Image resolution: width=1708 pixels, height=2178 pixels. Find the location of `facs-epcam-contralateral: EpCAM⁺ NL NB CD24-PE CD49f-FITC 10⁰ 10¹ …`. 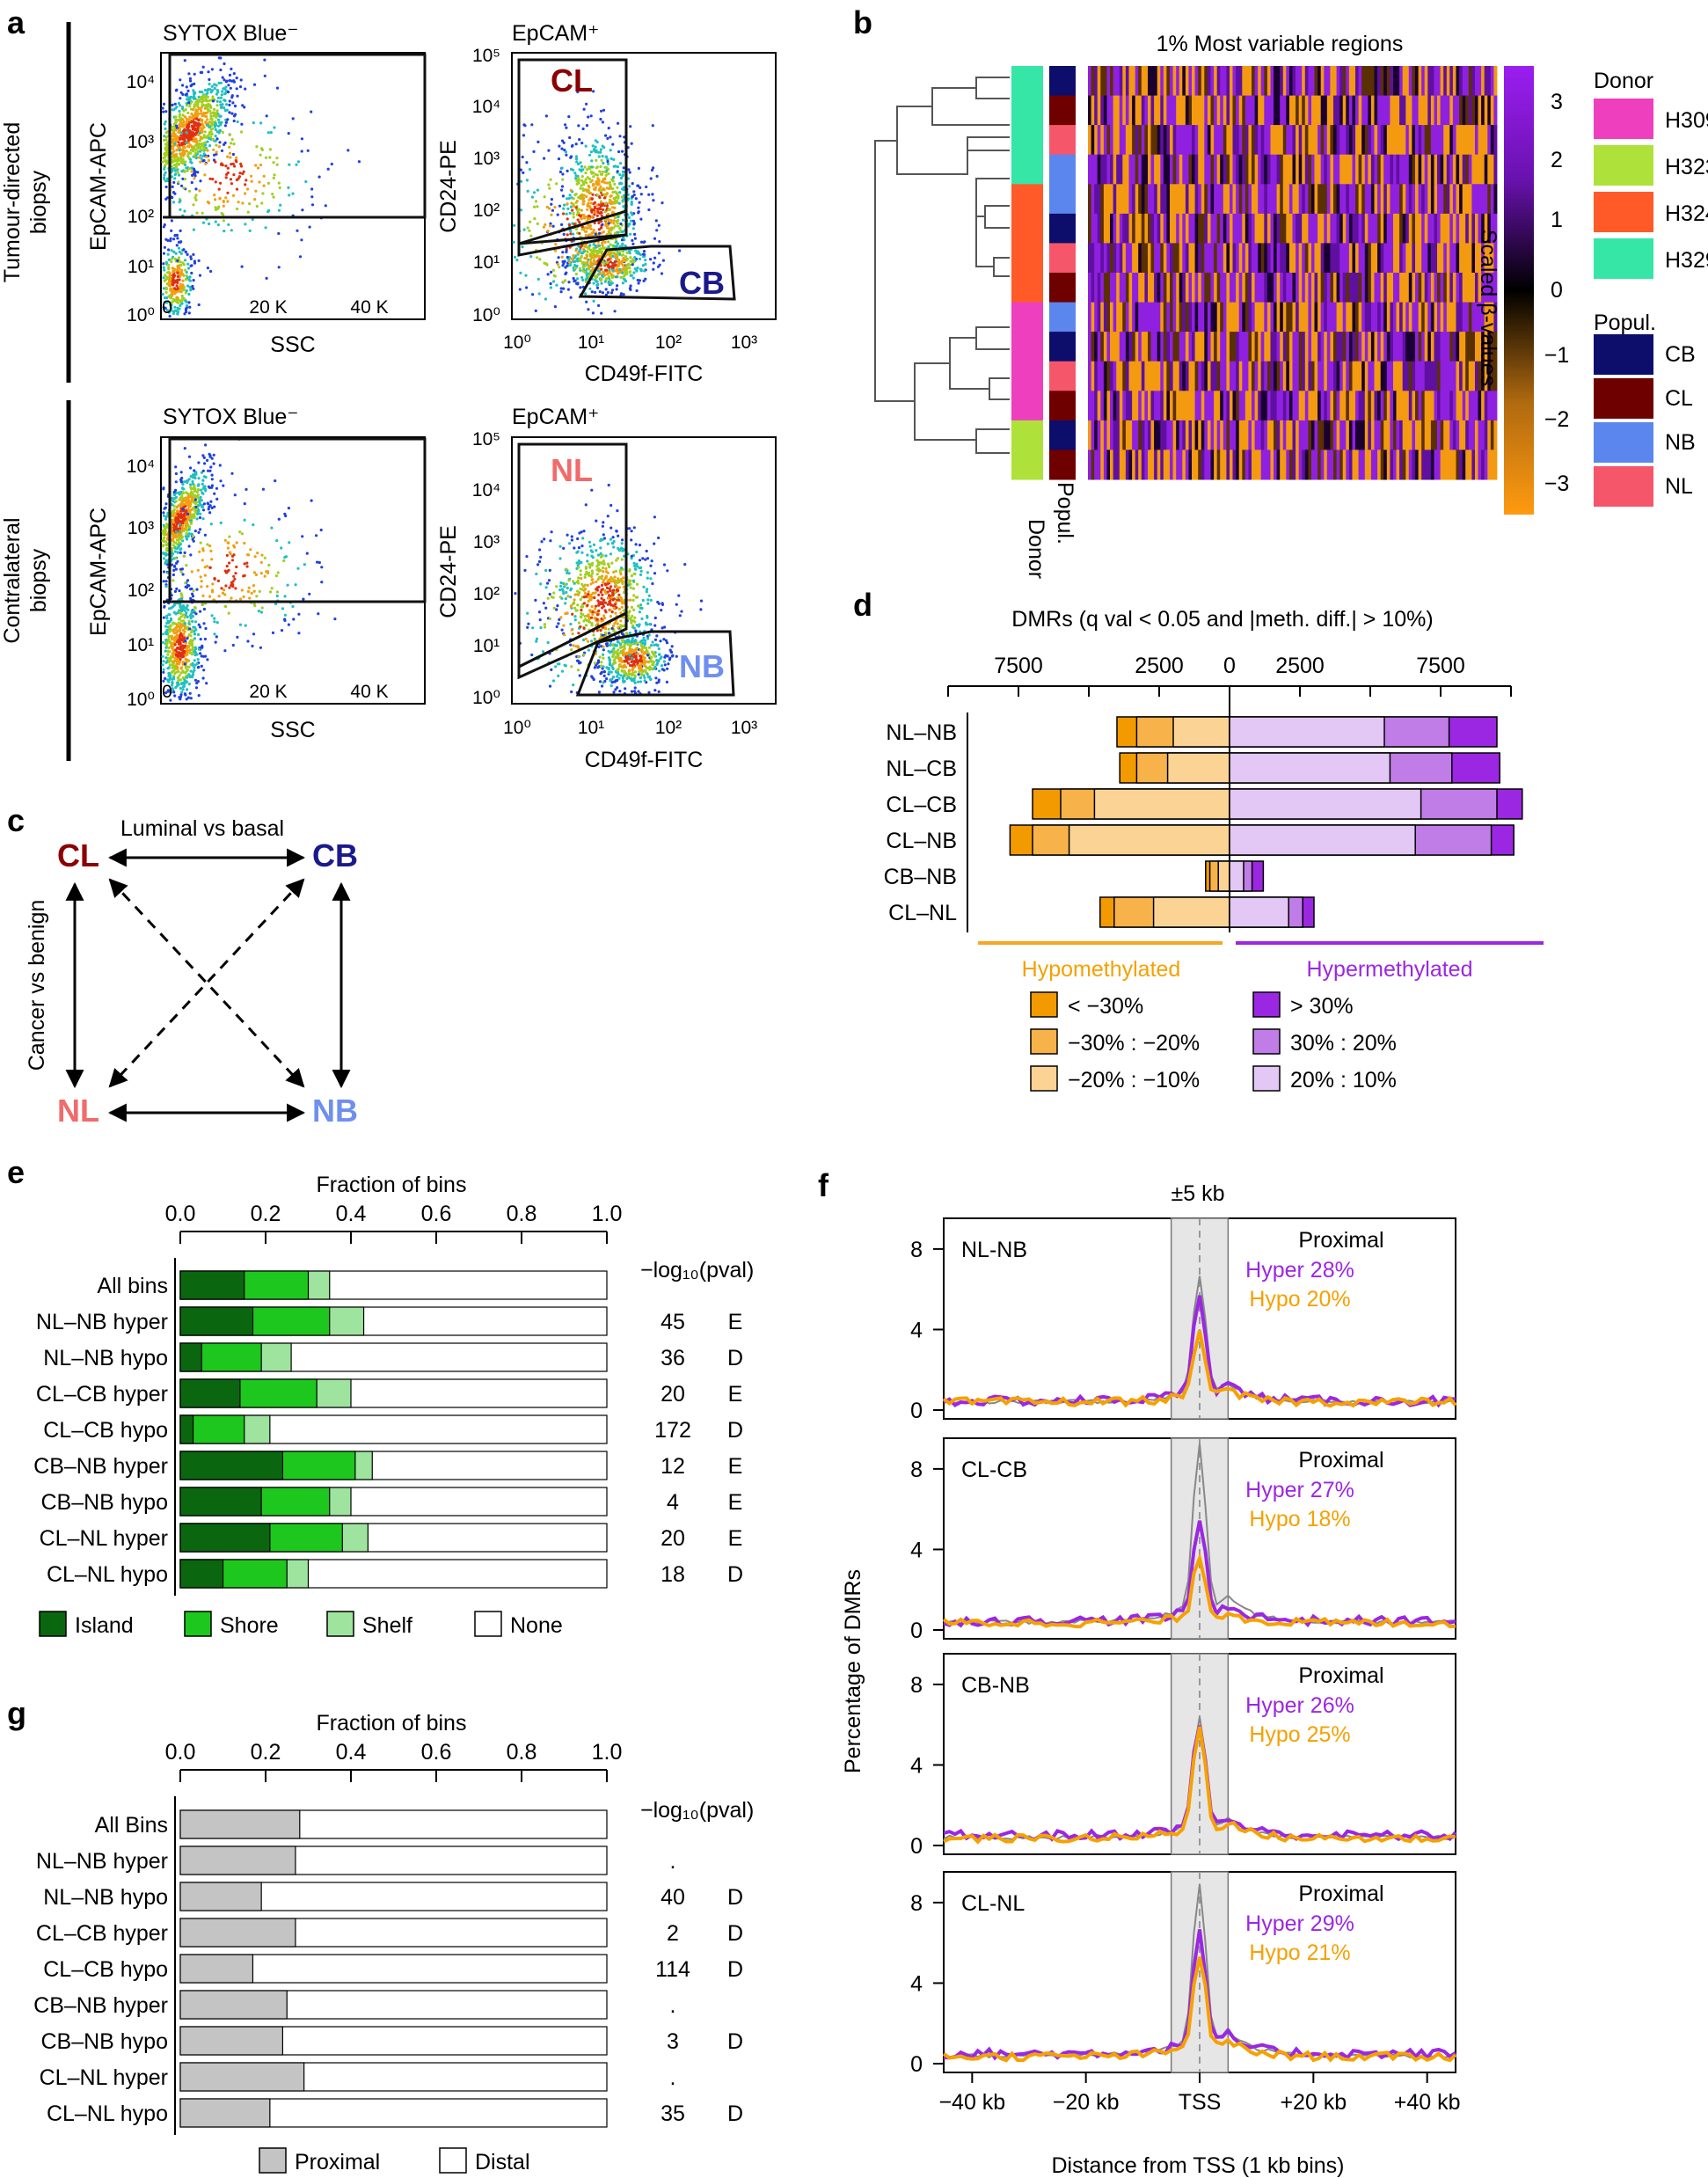

facs-epcam-contralateral: EpCAM⁺ NL NB CD24-PE CD49f-FITC 10⁰ 10¹ … is located at coordinates (606, 589).